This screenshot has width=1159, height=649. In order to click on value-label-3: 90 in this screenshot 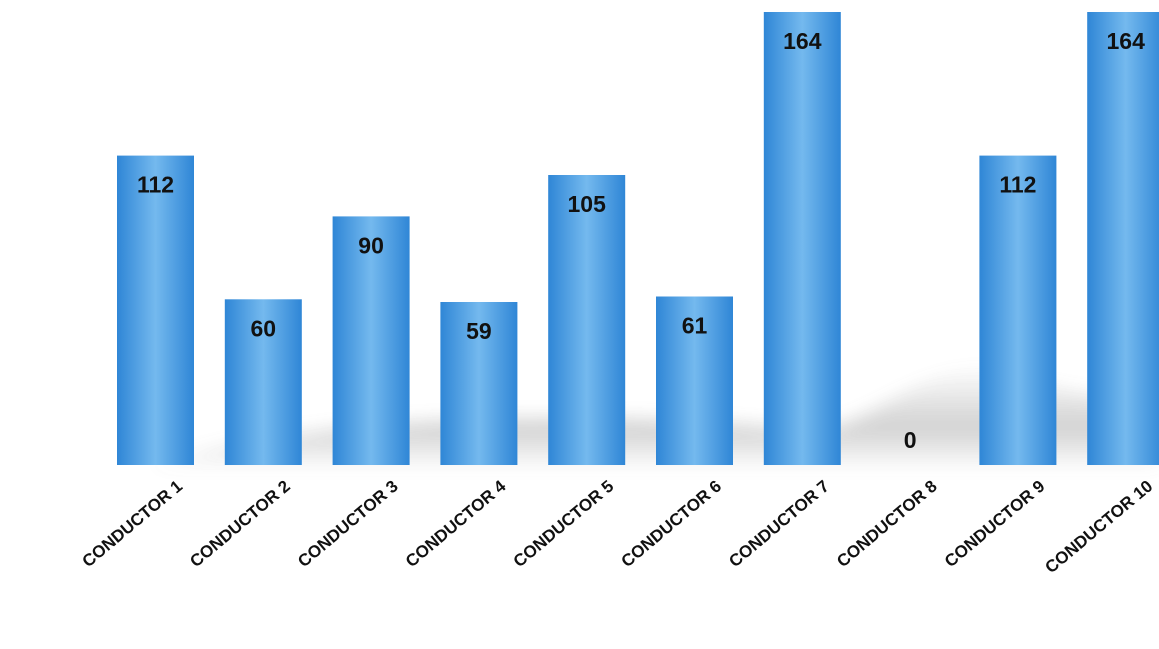, I will do `click(371, 245)`.